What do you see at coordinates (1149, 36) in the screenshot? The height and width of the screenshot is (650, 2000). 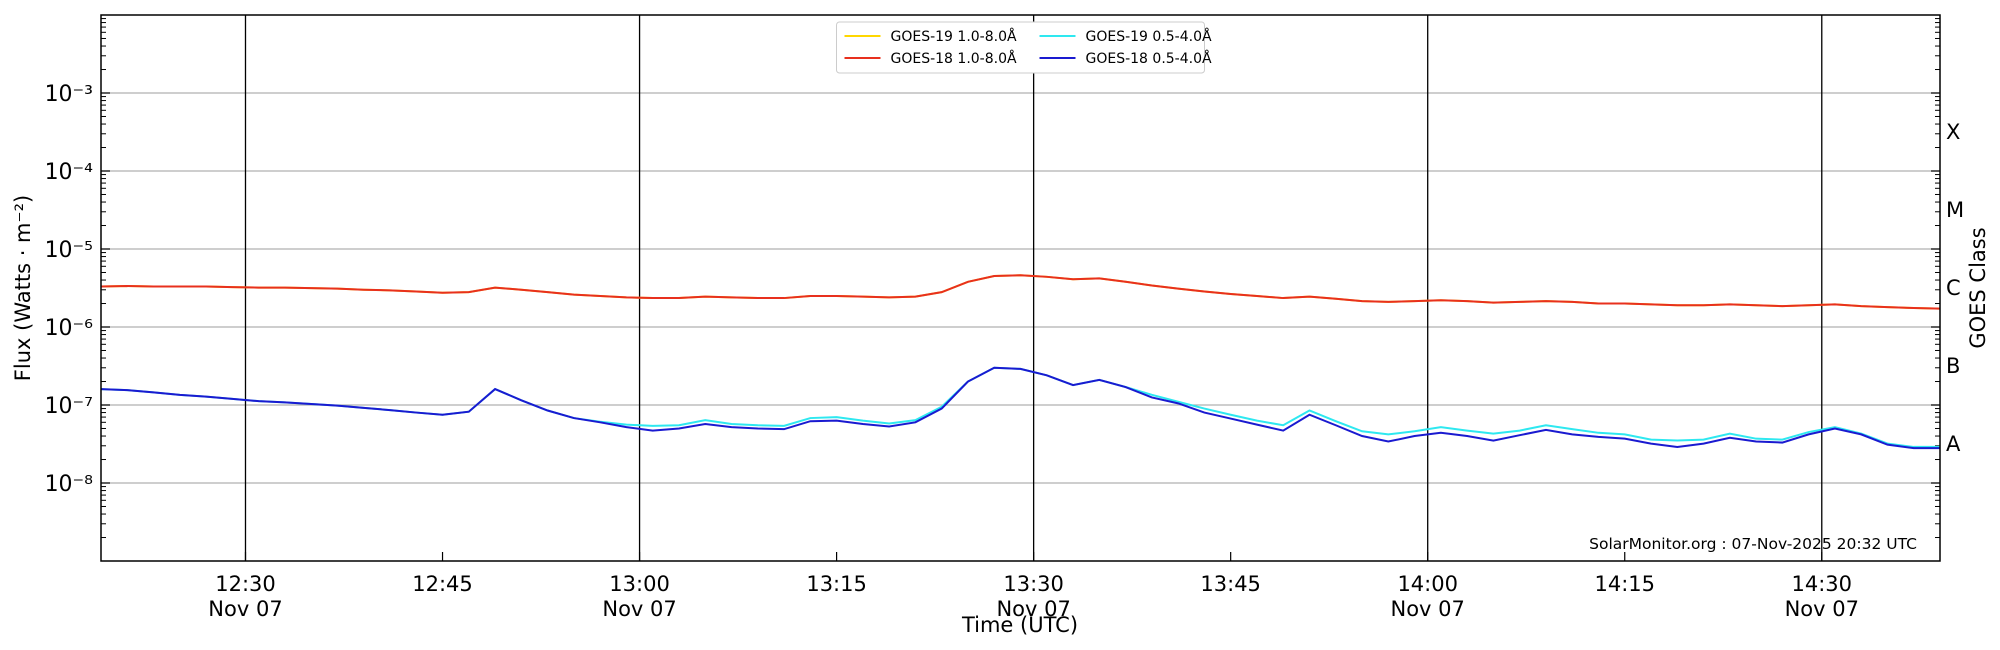 I see `legend-label: GOES-19 0.5-4.0Å` at bounding box center [1149, 36].